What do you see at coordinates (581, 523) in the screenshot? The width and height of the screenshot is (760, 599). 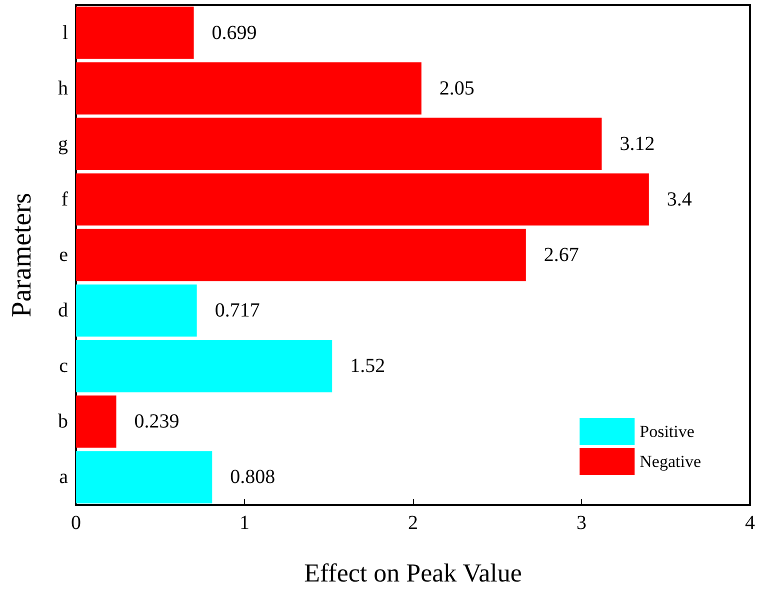 I see `x-tick-label: 3` at bounding box center [581, 523].